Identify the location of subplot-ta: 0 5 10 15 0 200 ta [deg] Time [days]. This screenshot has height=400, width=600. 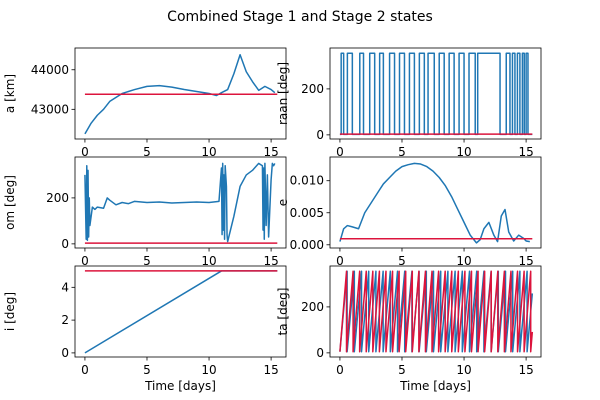
(409, 329).